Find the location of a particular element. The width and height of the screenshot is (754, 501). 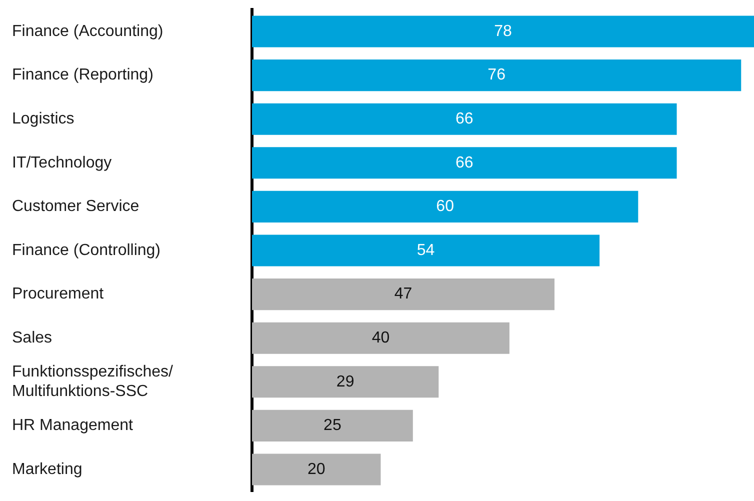

data-label: 40 is located at coordinates (381, 338).